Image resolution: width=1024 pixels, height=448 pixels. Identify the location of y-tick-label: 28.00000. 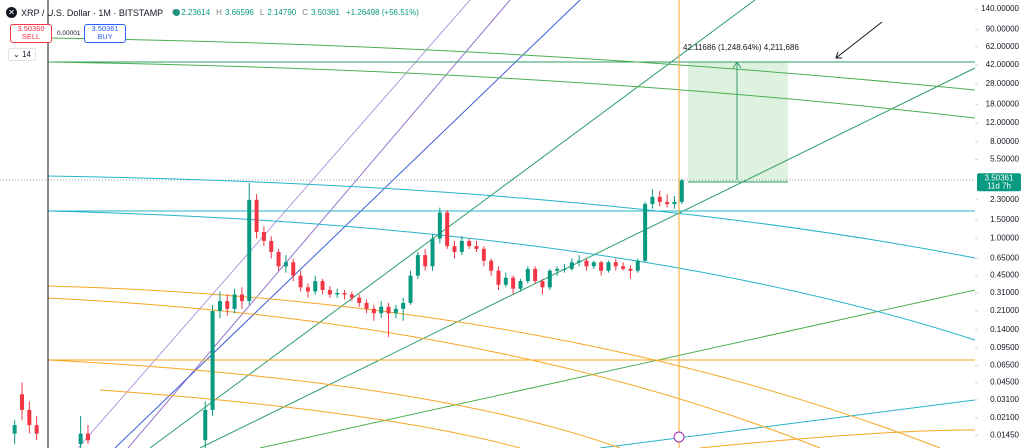
(1003, 83).